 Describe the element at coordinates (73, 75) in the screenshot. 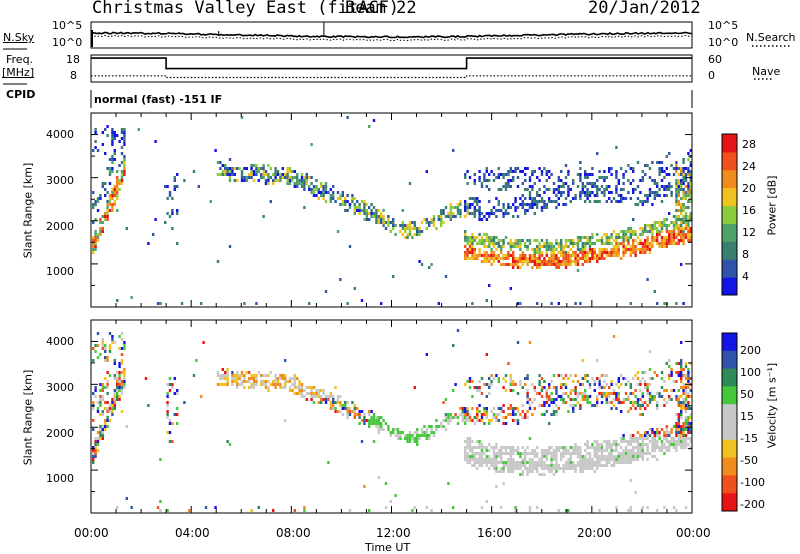

I see `freq-left-bottom-tick: 8` at that location.